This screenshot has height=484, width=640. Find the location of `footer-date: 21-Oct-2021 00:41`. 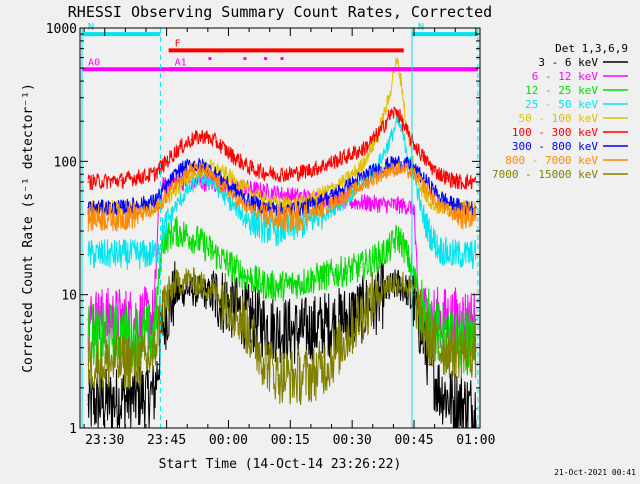

footer-date: 21-Oct-2021 00:41 is located at coordinates (595, 472).